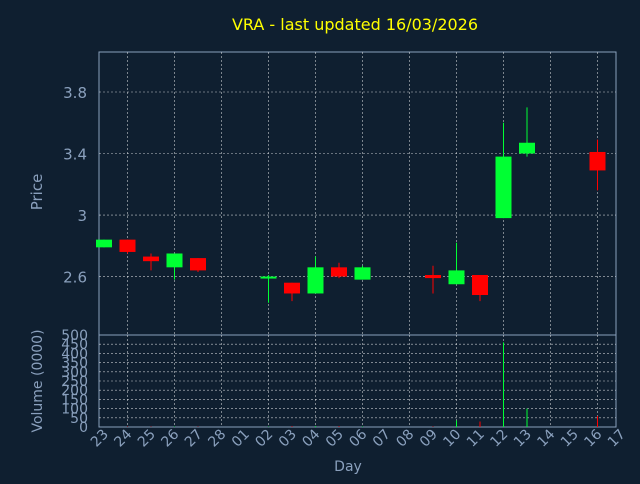 The height and width of the screenshot is (484, 640). I want to click on x-tick-label: 10, so click(452, 439).